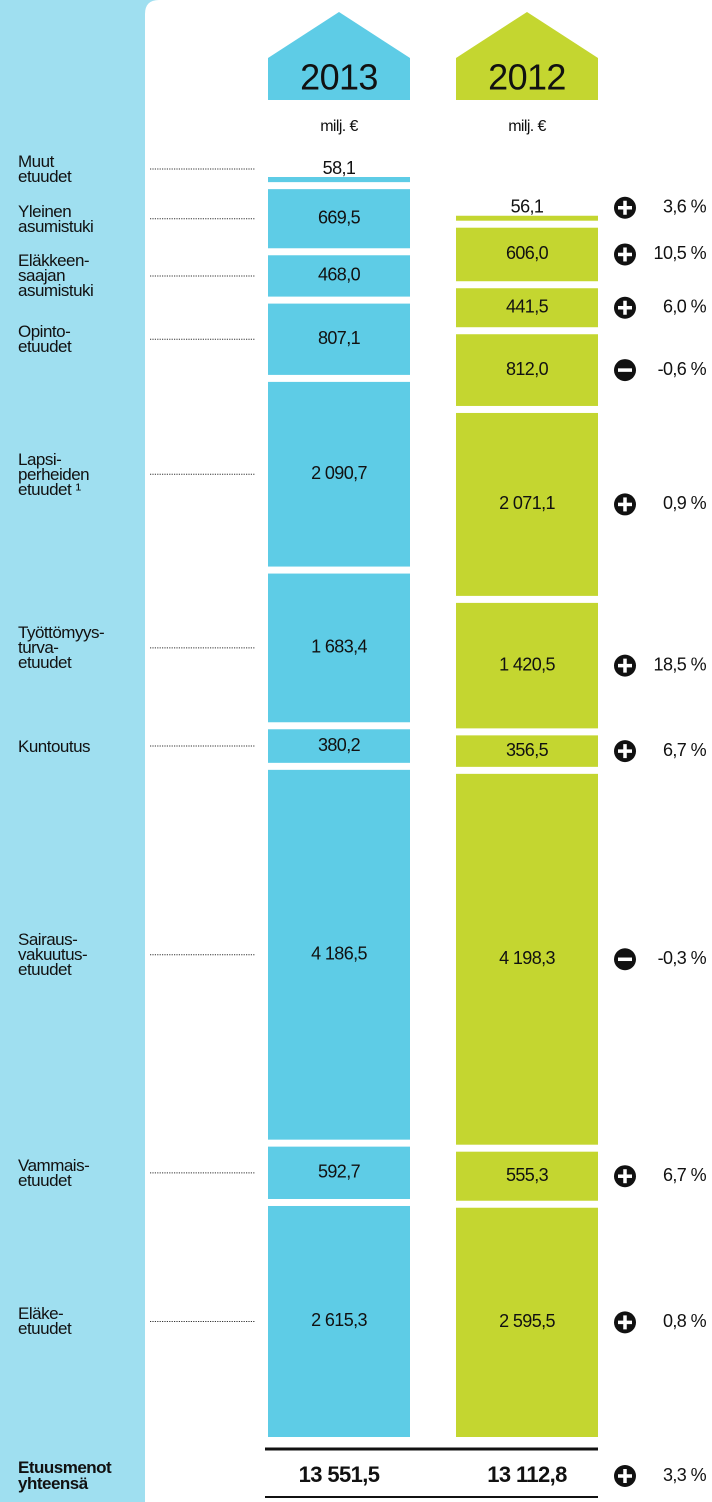  What do you see at coordinates (527, 77) in the screenshot?
I see `legend-label: 2012` at bounding box center [527, 77].